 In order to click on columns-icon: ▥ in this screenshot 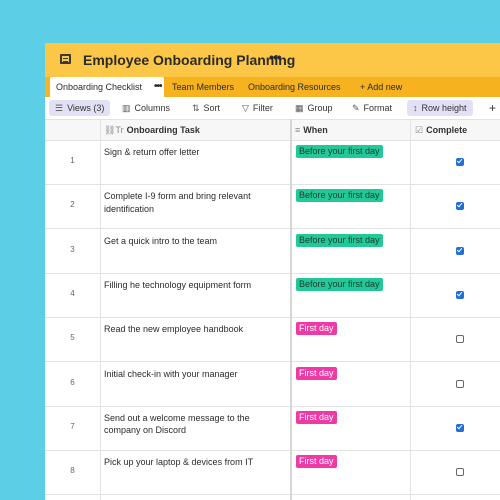, I will do `click(126, 108)`.